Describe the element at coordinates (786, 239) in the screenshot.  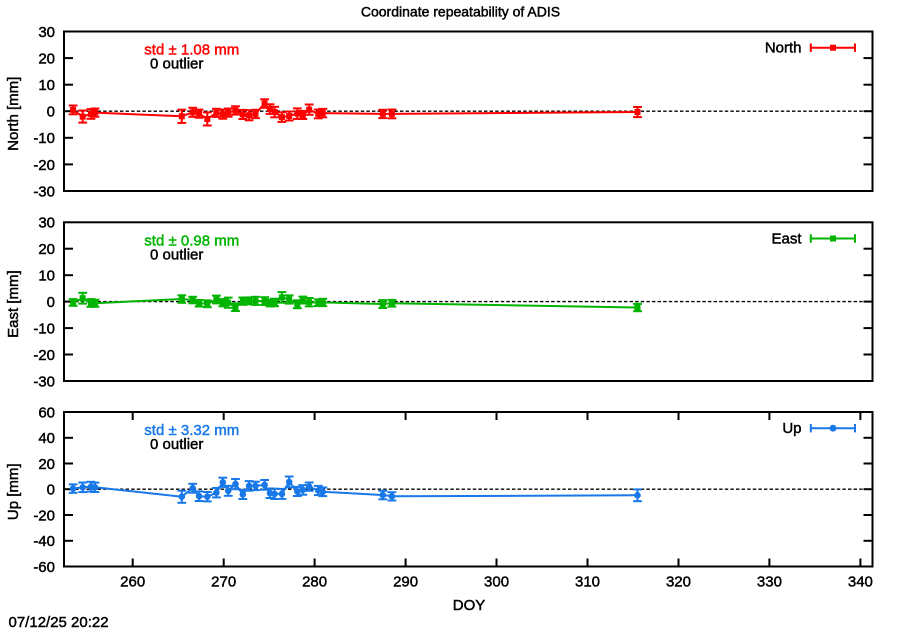
I see `svg-text: East` at that location.